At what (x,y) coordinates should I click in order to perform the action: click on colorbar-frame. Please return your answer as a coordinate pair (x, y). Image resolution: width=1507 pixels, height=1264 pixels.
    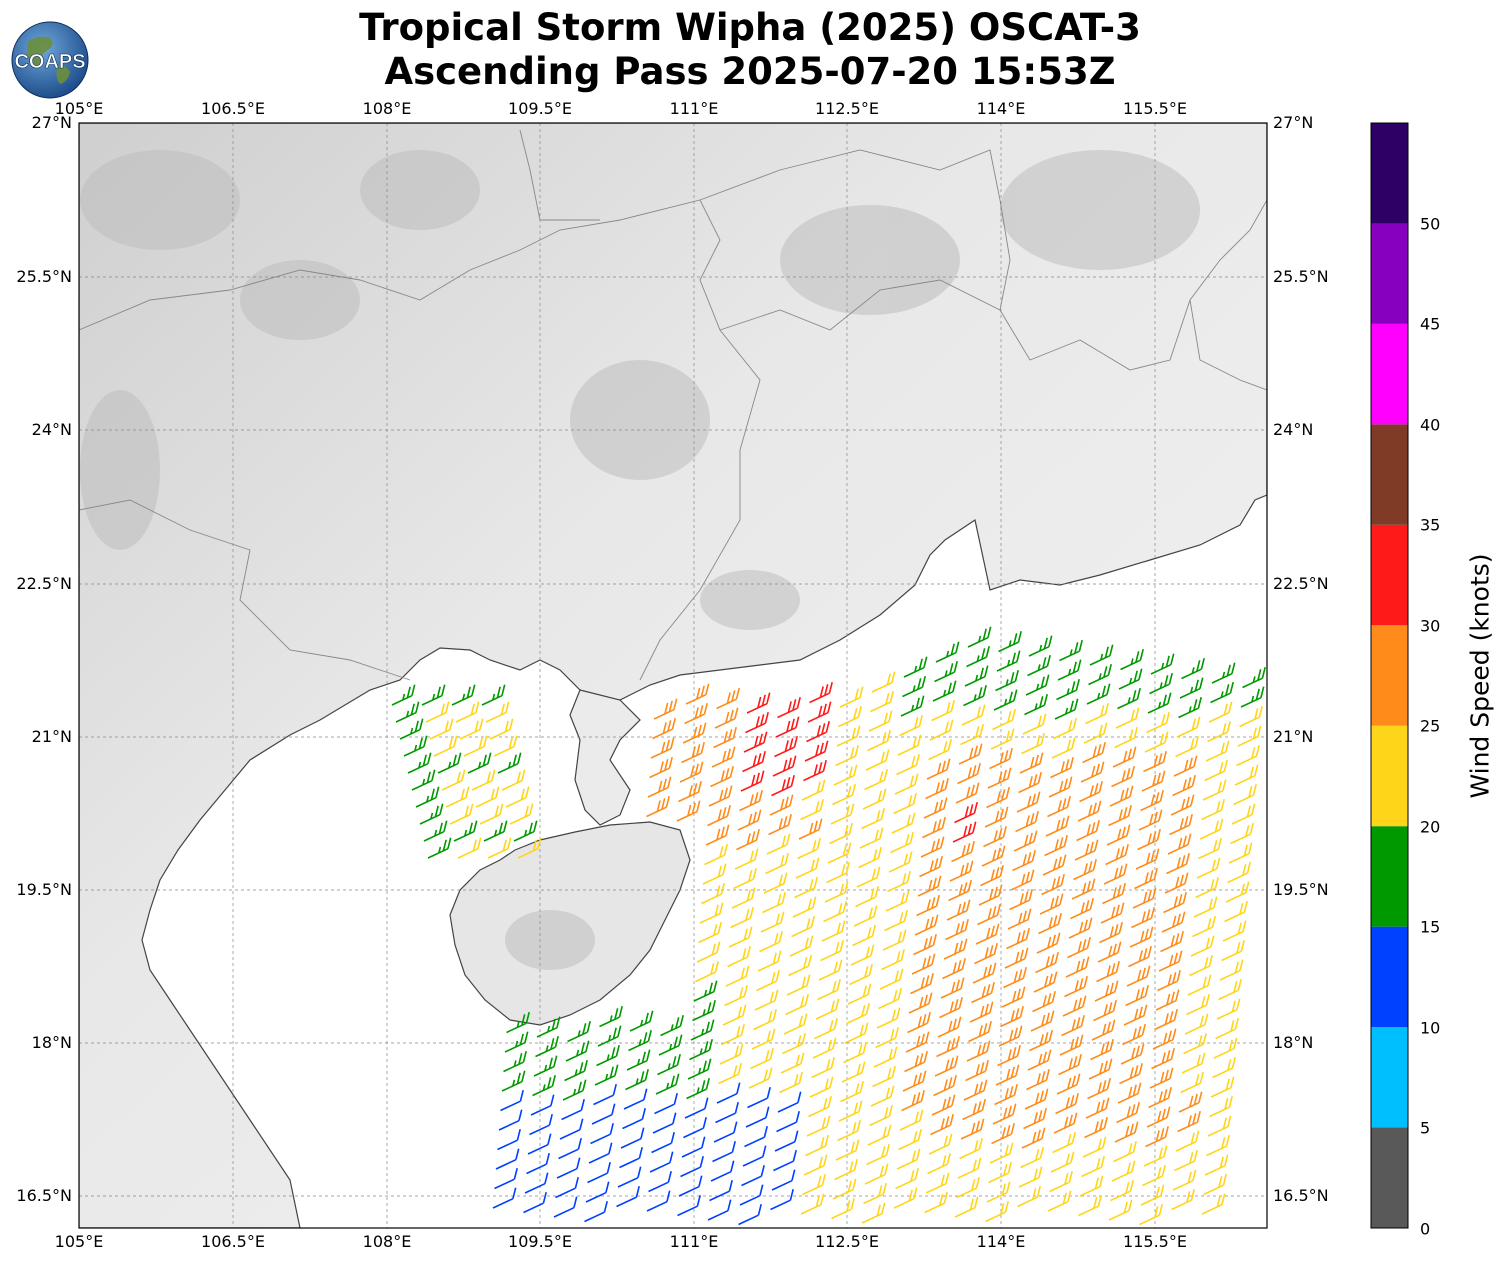
    Looking at the image, I should click on (1389, 675).